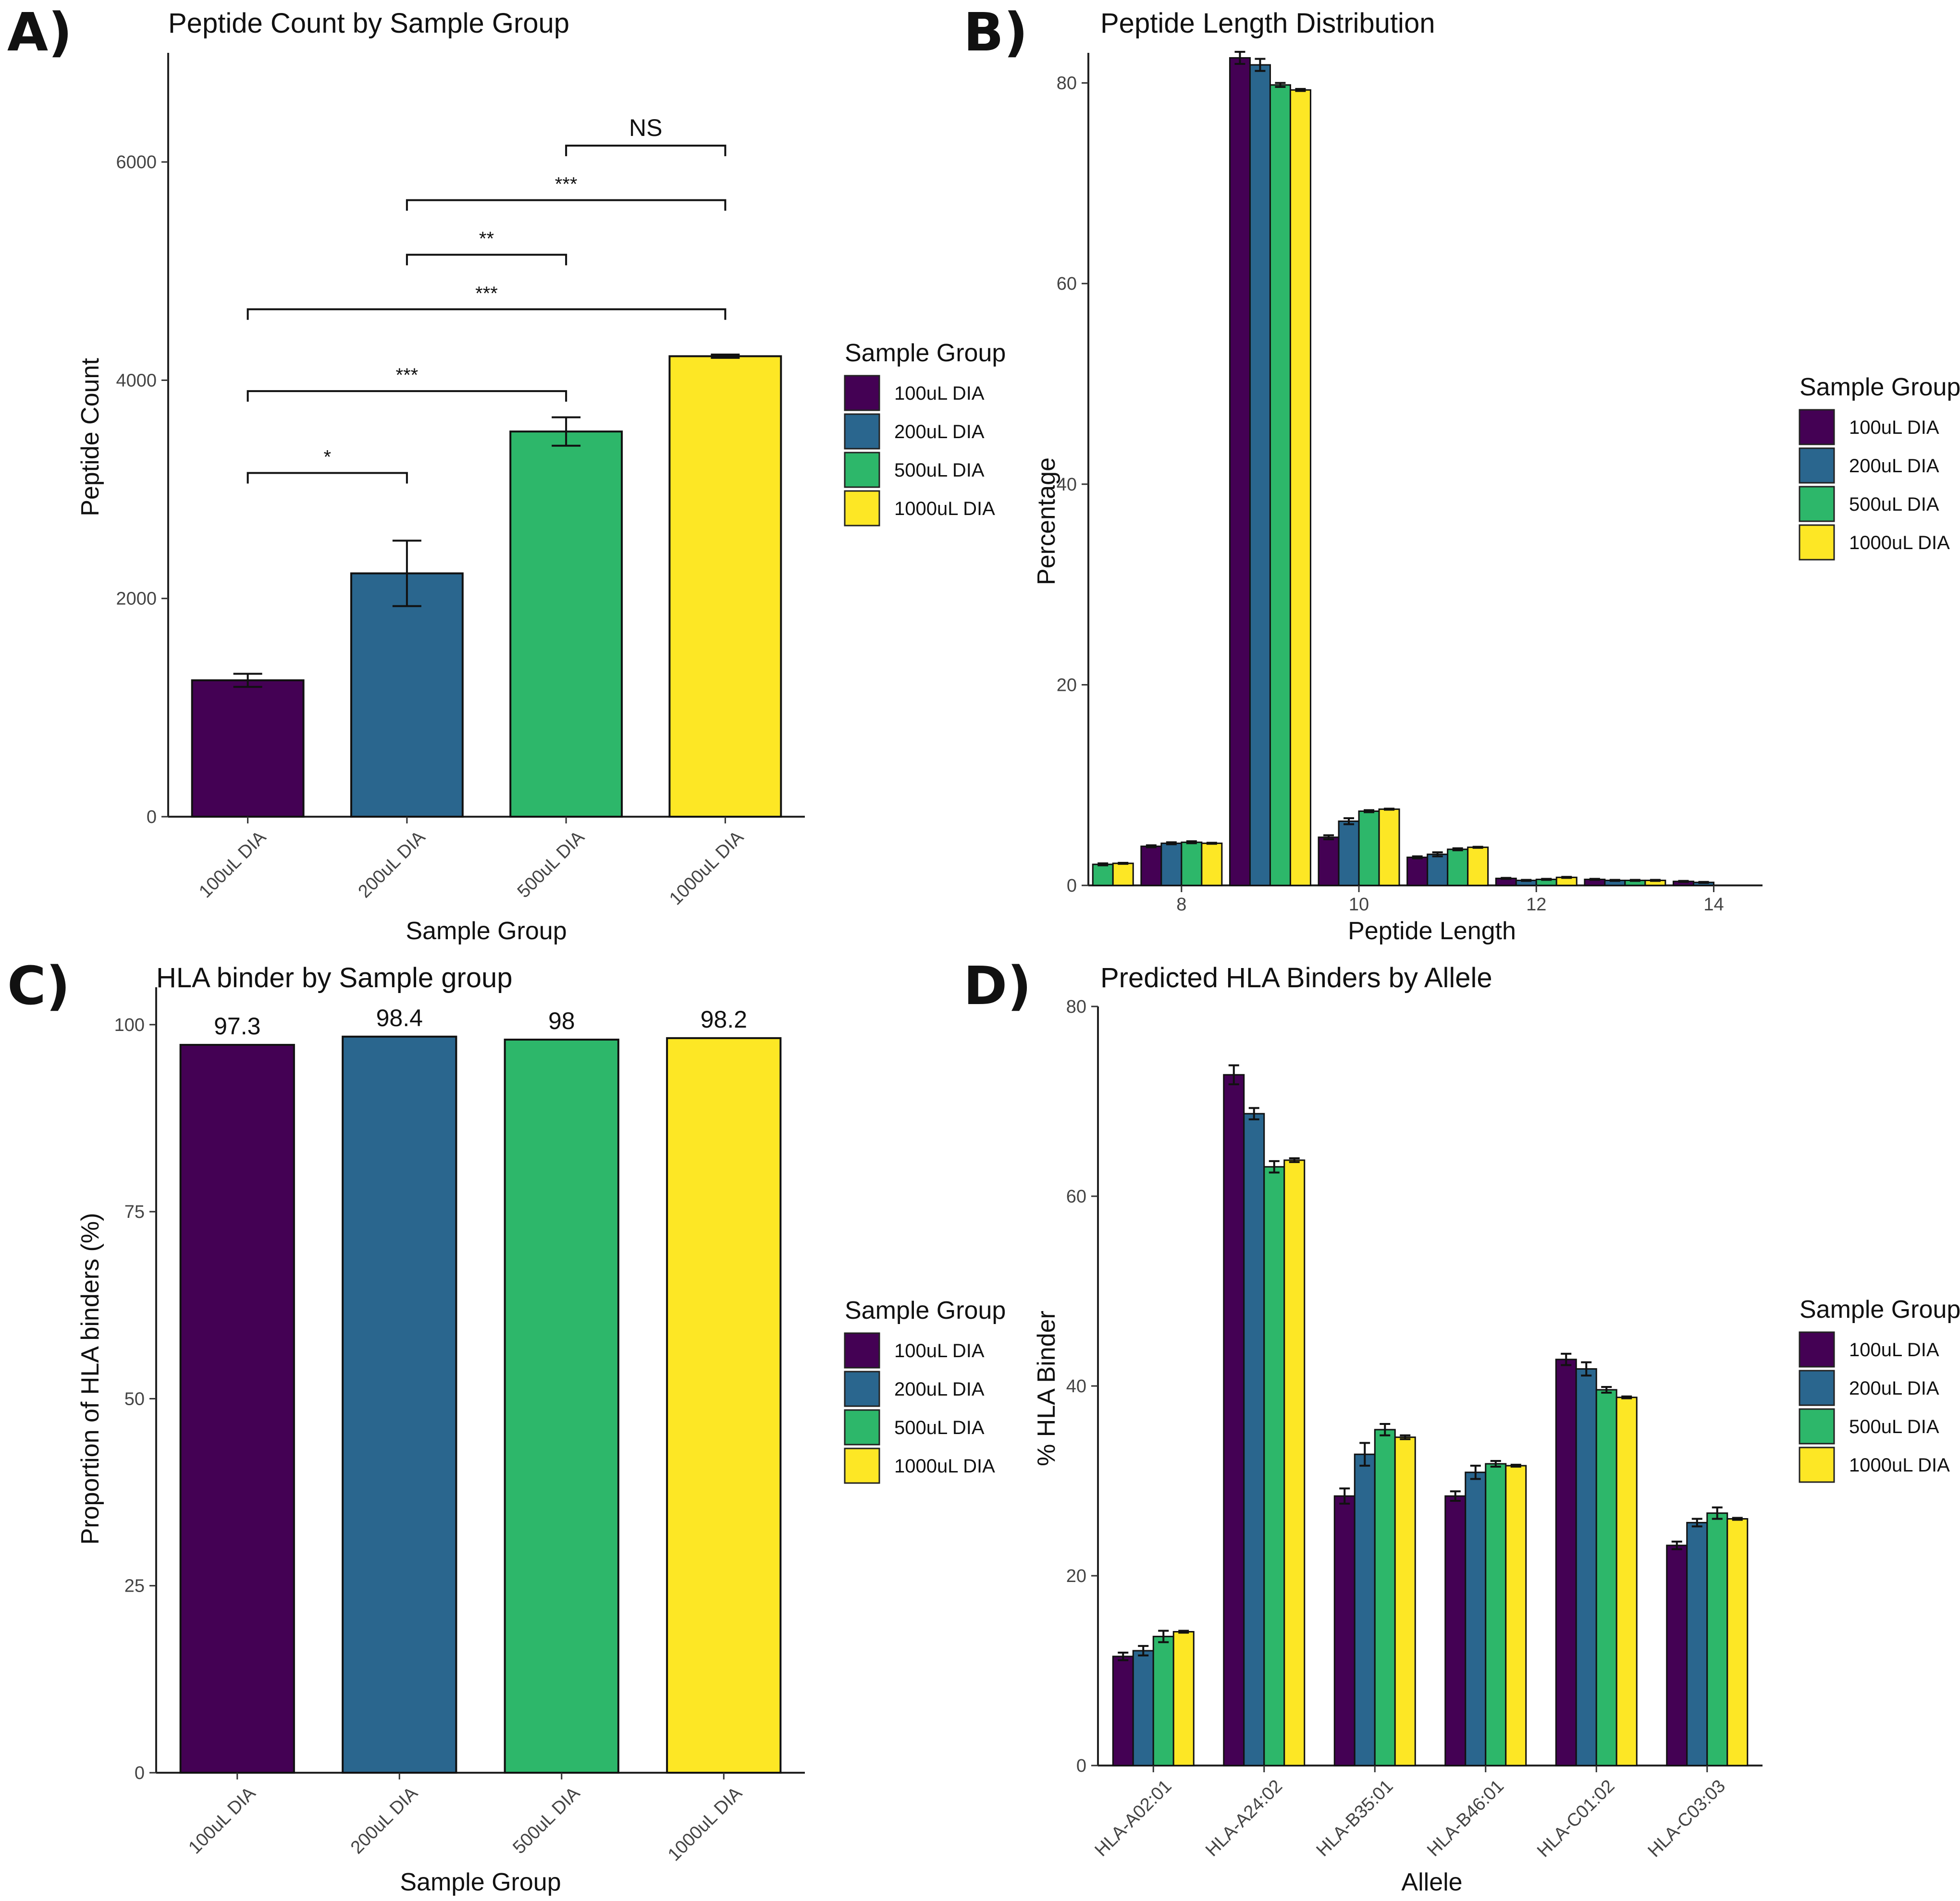 The height and width of the screenshot is (1901, 1960). Describe the element at coordinates (1687, 1819) in the screenshot. I see `x-tick-label: HLA-C03:03` at that location.